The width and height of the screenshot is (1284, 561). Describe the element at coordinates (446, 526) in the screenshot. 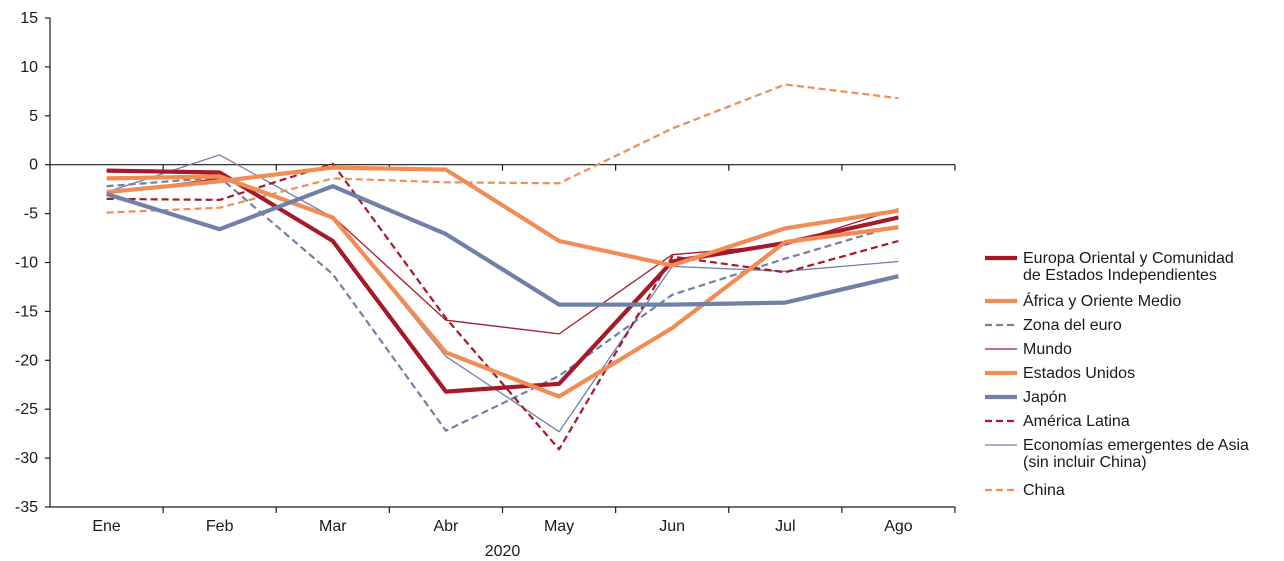

I see `x-tick-label: Abr` at that location.